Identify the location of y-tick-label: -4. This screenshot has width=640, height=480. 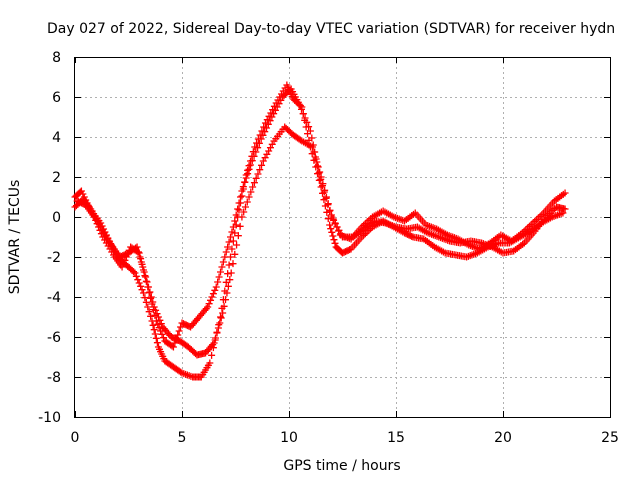
(54, 298).